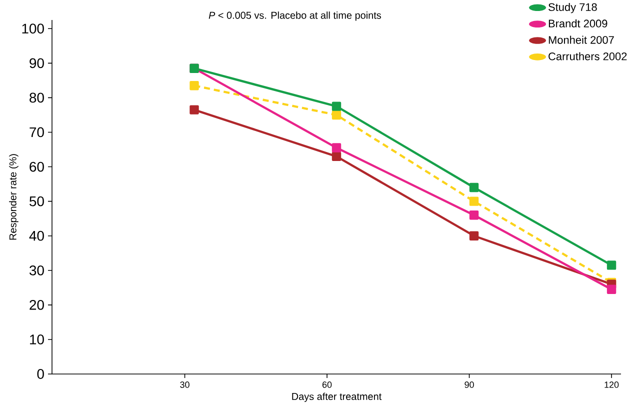 The image size is (641, 418). I want to click on y-tick-label: 40, so click(36, 235).